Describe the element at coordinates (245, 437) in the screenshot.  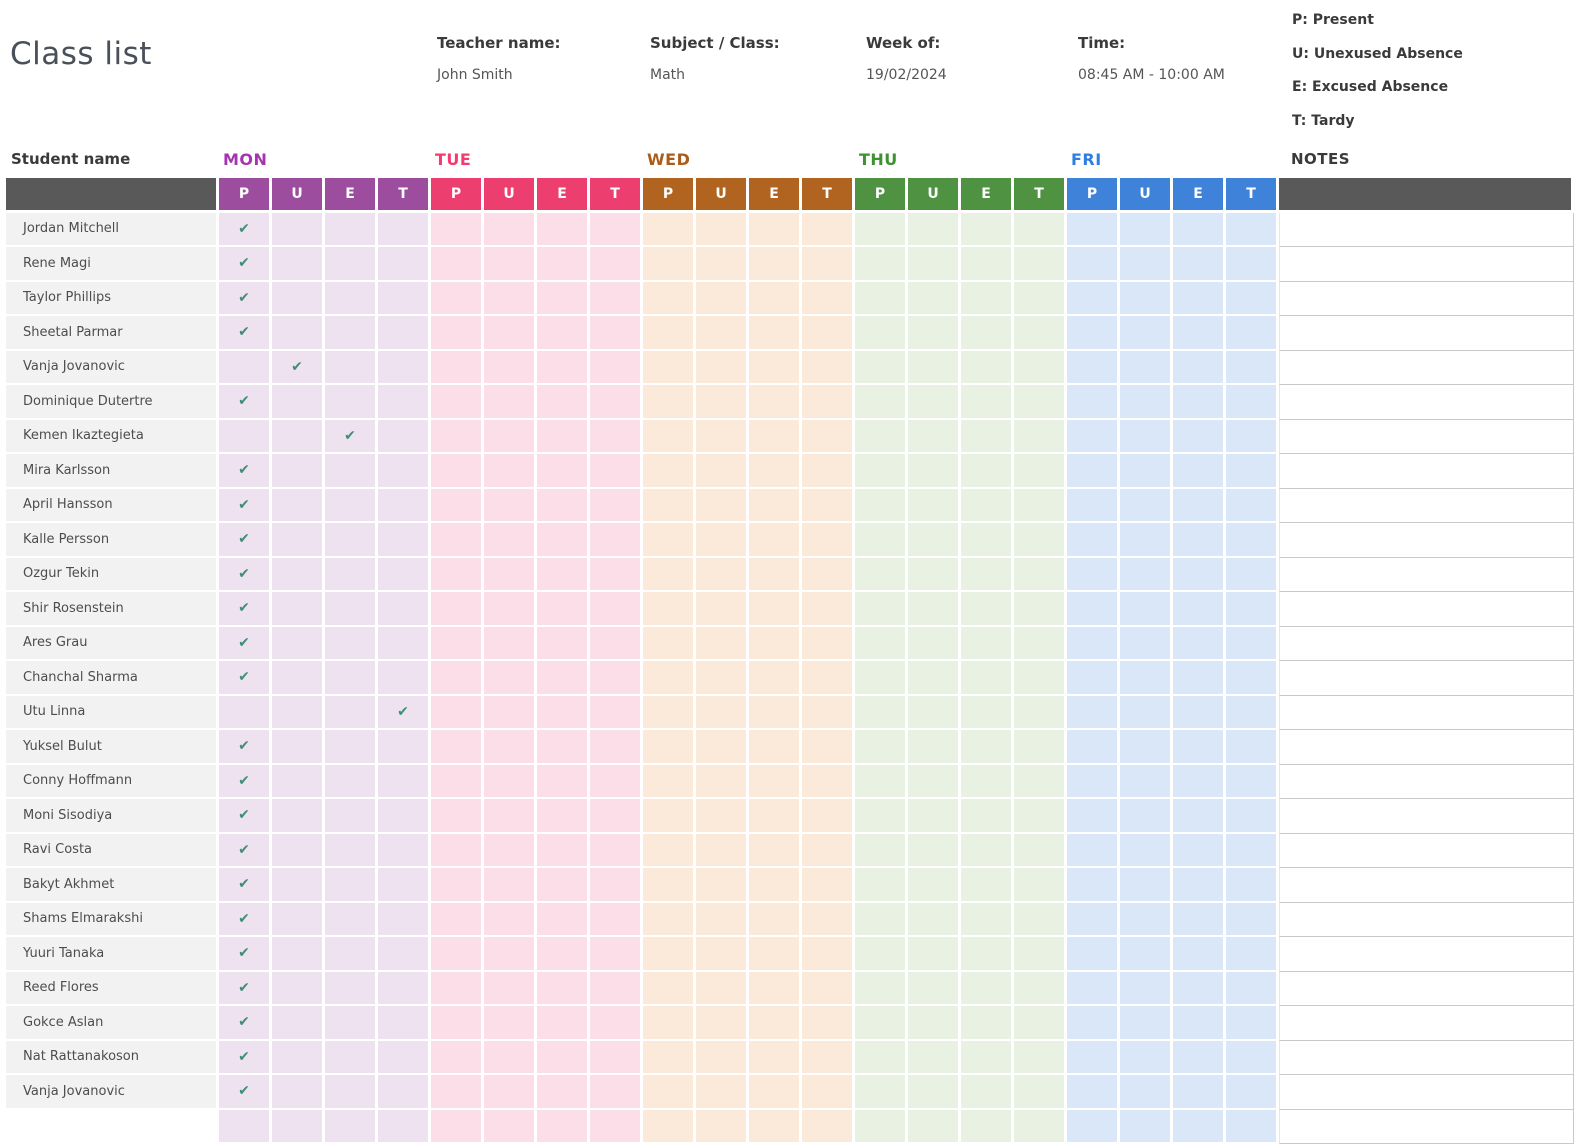
I see `attendance-cell-mon-p` at that location.